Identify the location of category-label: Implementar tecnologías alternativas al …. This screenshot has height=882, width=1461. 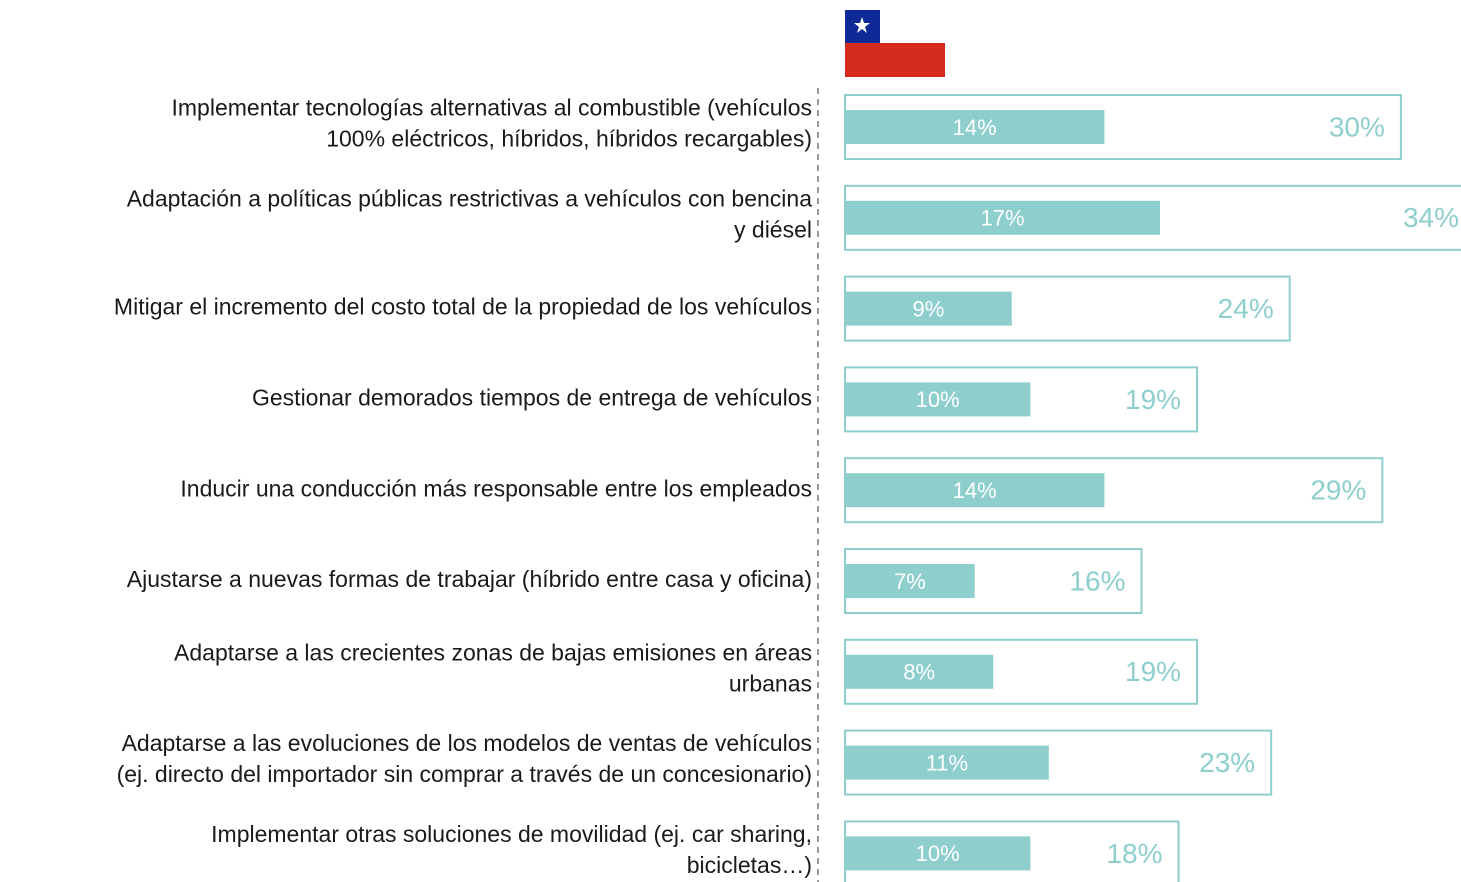
(492, 108).